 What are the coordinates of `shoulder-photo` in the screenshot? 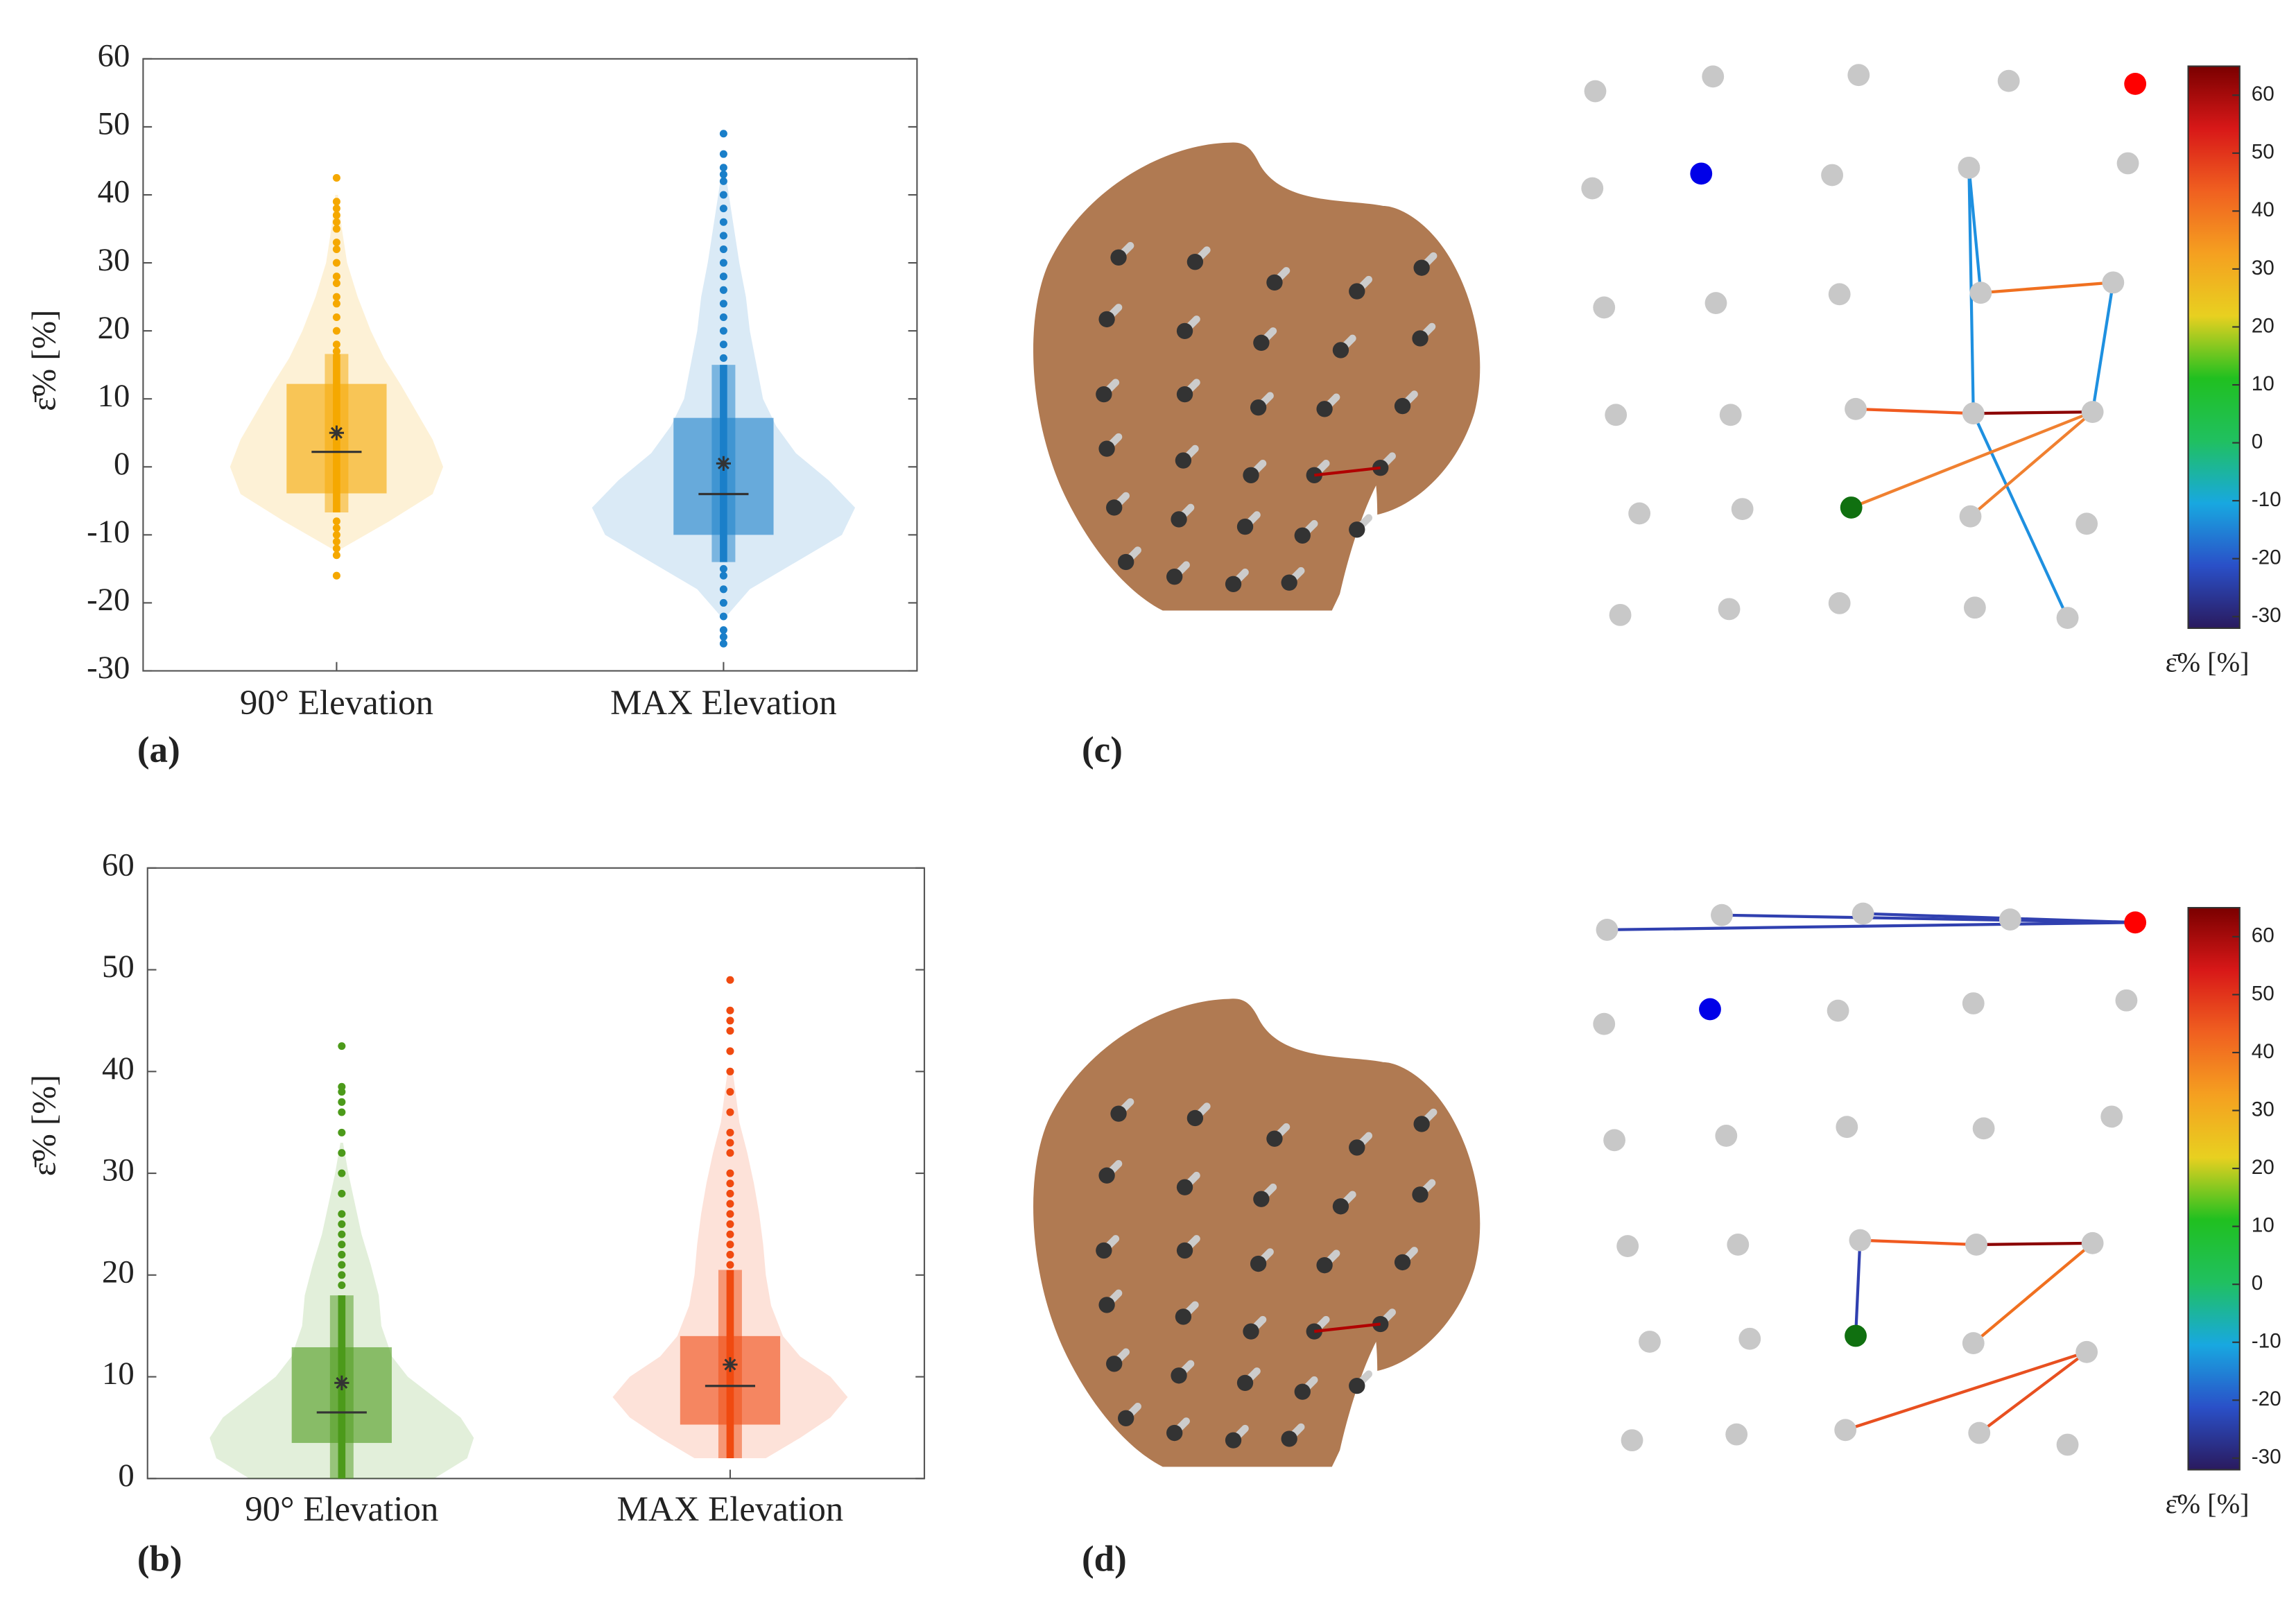 It's located at (1257, 1232).